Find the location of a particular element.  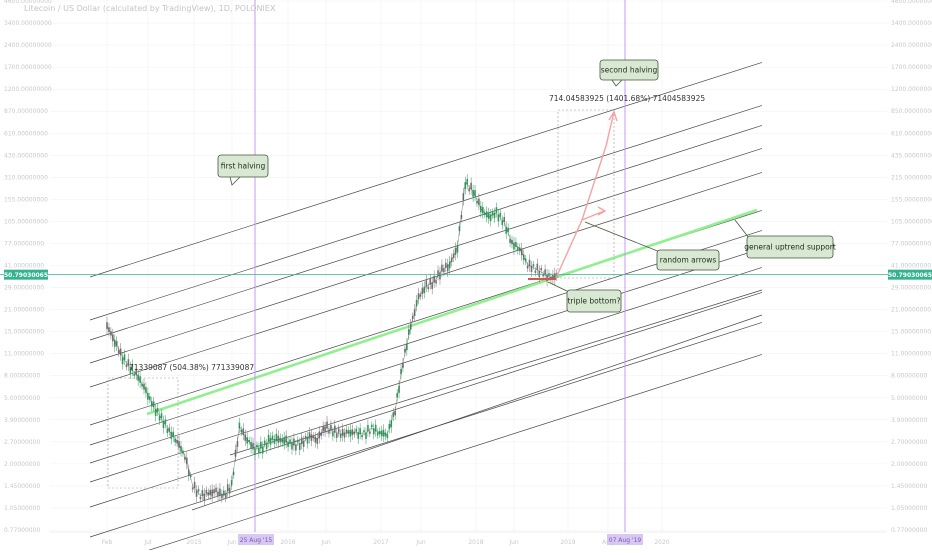

y-tick-label-right: 155.00000000 is located at coordinates (911, 199).